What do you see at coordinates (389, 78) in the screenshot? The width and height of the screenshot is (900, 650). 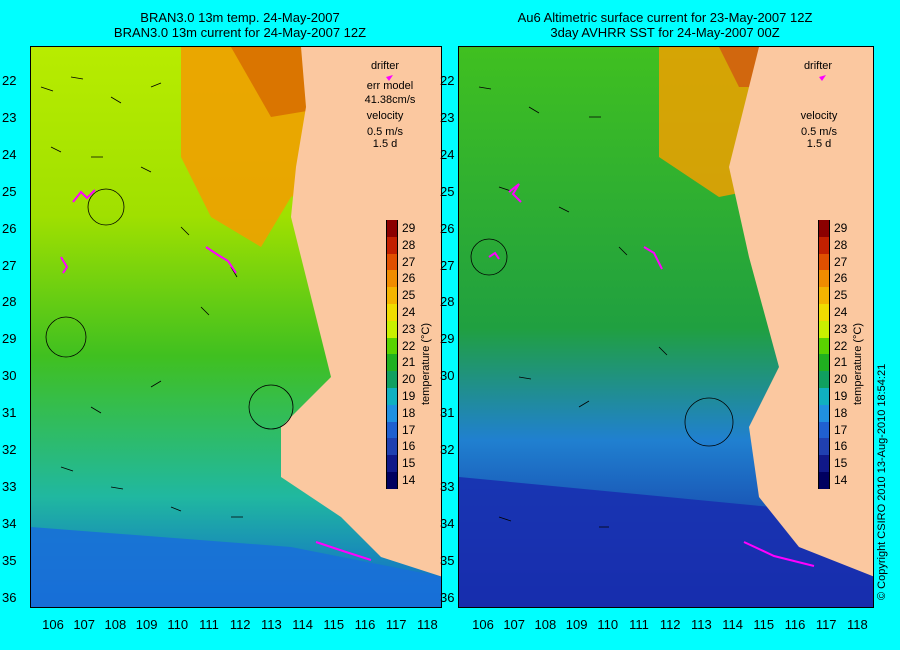 I see `drifter-legend-marker` at bounding box center [389, 78].